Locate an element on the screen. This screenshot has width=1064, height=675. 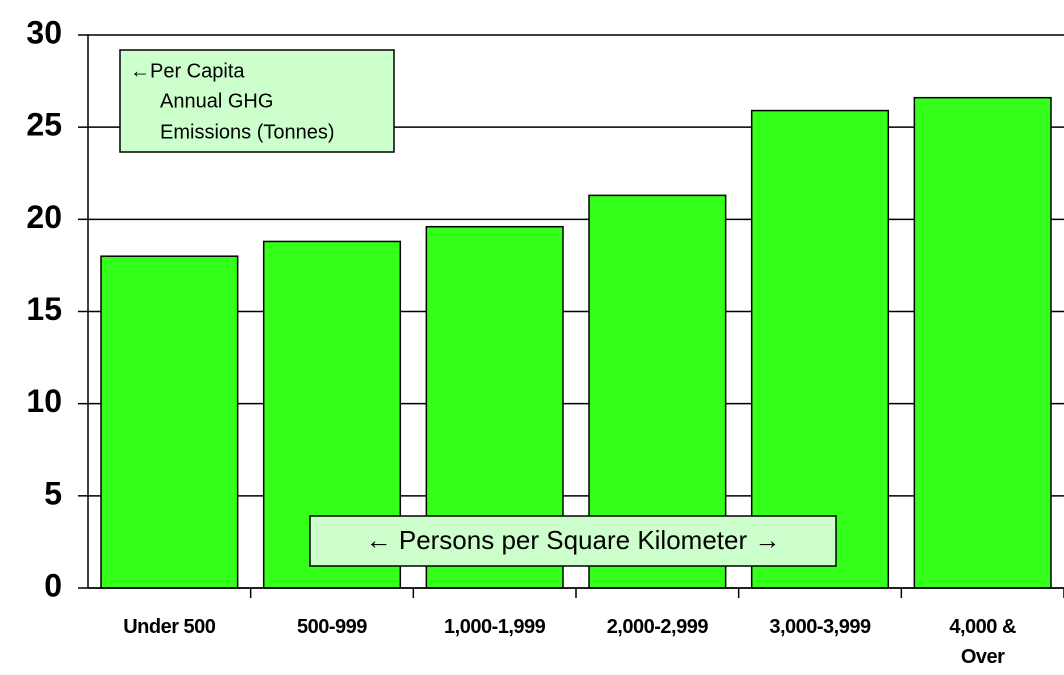
x-tick-label: 1,000-1,999 is located at coordinates (495, 627).